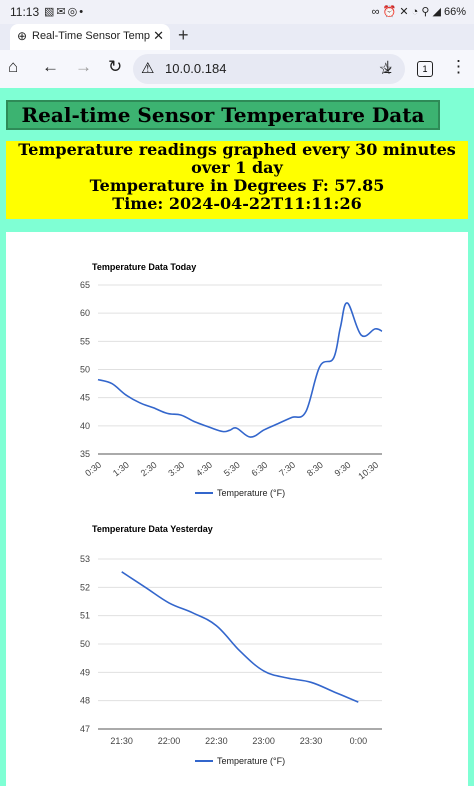  I want to click on close-icon: ✕, so click(158, 35).